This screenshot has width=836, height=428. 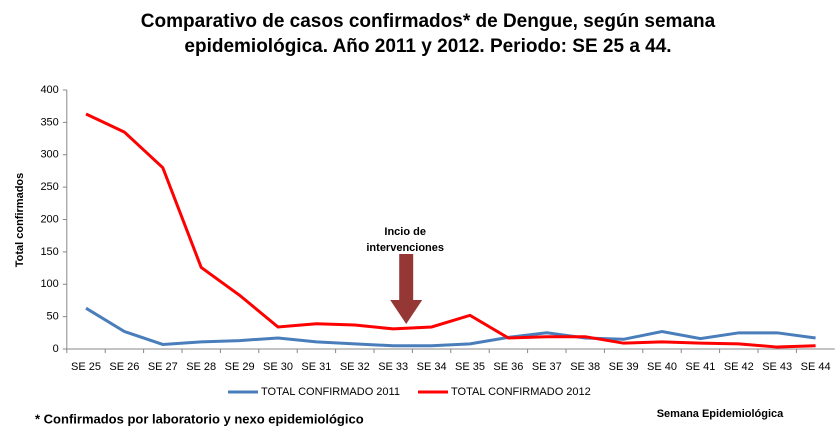 What do you see at coordinates (406, 289) in the screenshot?
I see `annotation-arrow` at bounding box center [406, 289].